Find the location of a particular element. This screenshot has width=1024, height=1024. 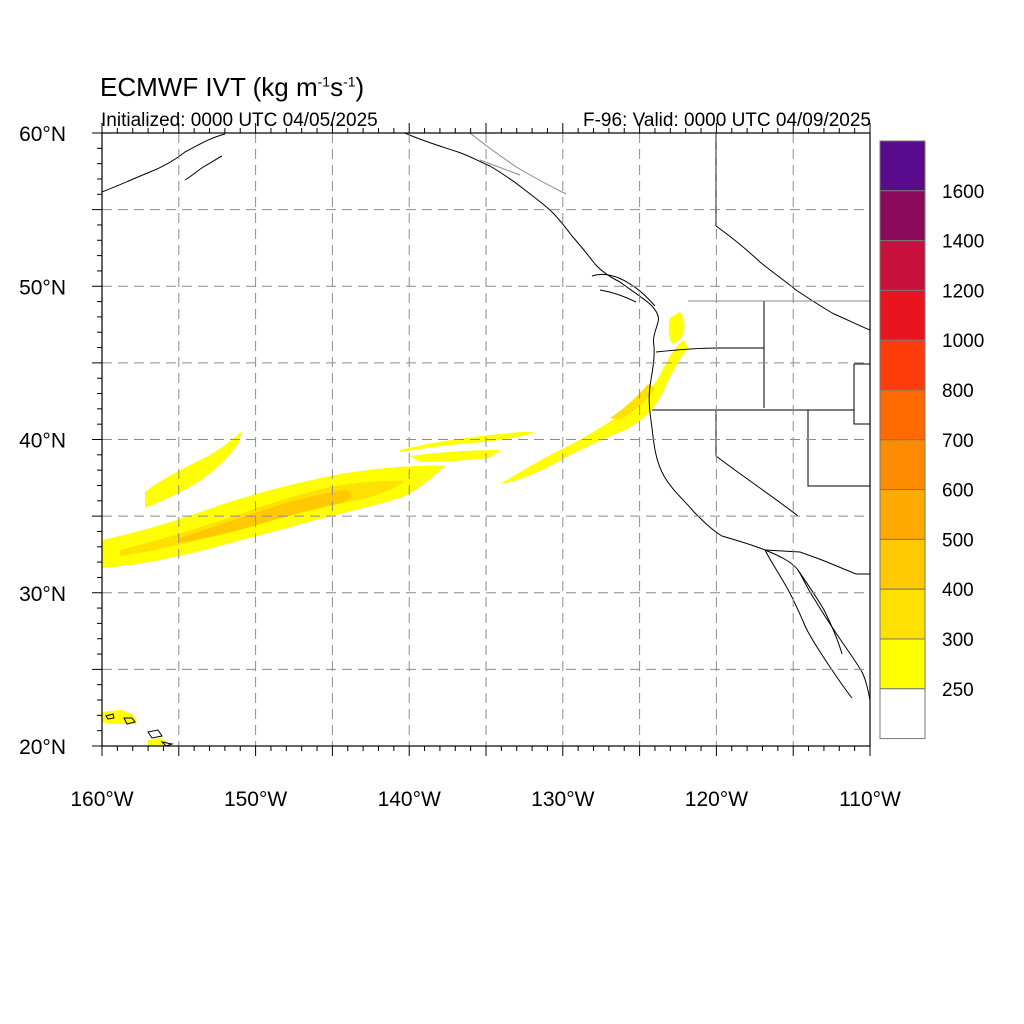

lon-label: 150°W is located at coordinates (255, 799).